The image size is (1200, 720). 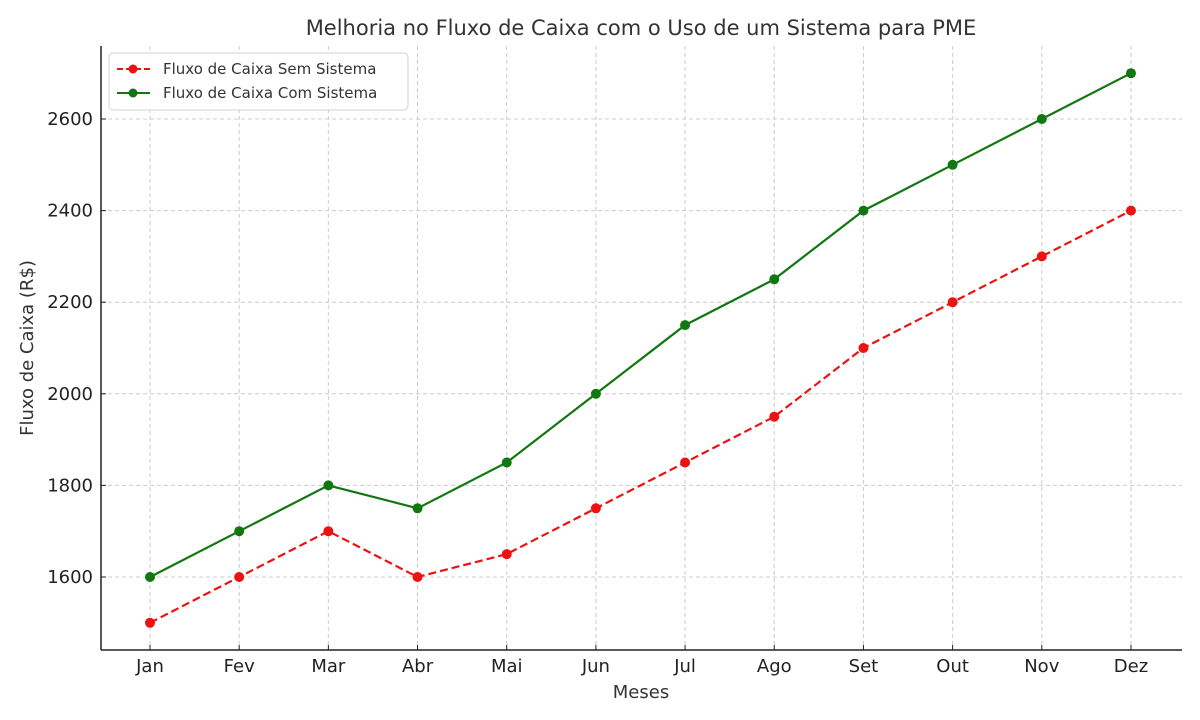 I want to click on y-tick-label: 2600, so click(x=70, y=119).